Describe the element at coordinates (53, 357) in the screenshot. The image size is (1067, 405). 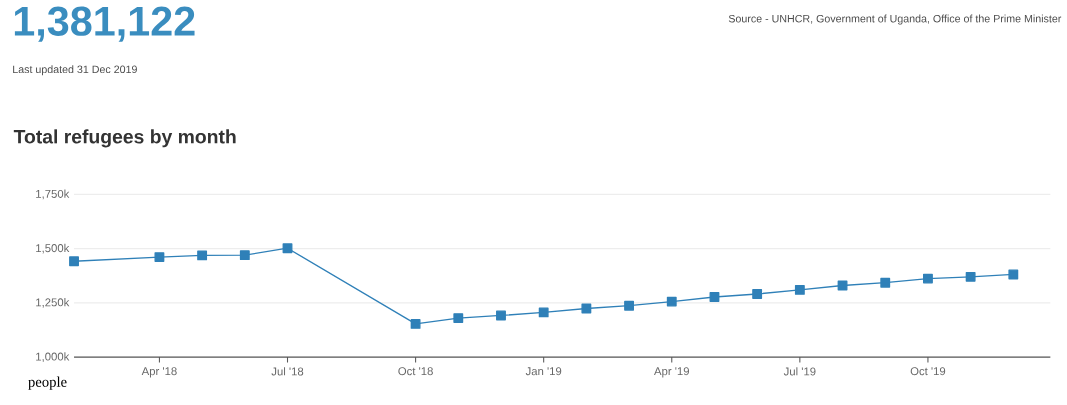
I see `y-tick-label: 1,000k` at that location.